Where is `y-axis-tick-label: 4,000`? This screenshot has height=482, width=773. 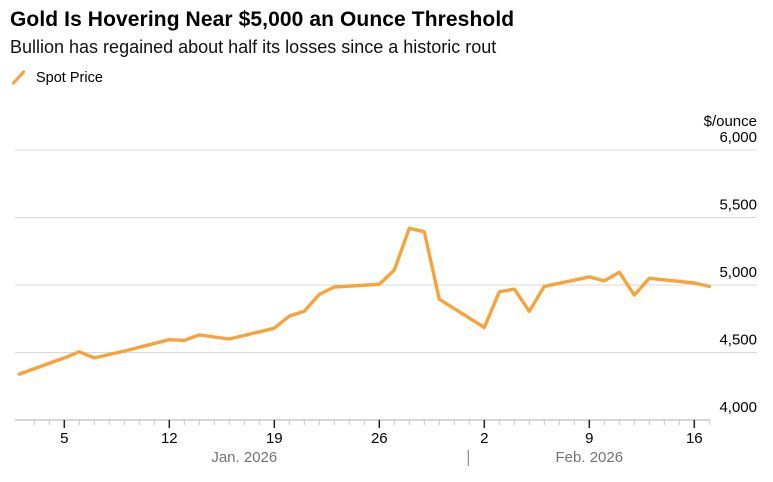 y-axis-tick-label: 4,000 is located at coordinates (738, 407).